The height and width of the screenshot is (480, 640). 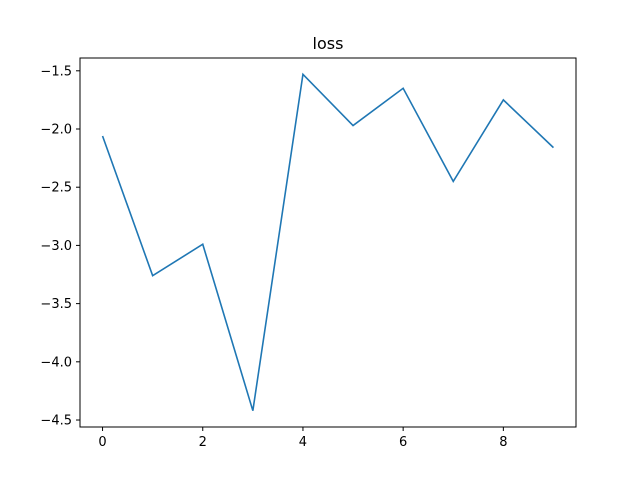 What do you see at coordinates (56, 246) in the screenshot?
I see `y-tick-label: −3.0` at bounding box center [56, 246].